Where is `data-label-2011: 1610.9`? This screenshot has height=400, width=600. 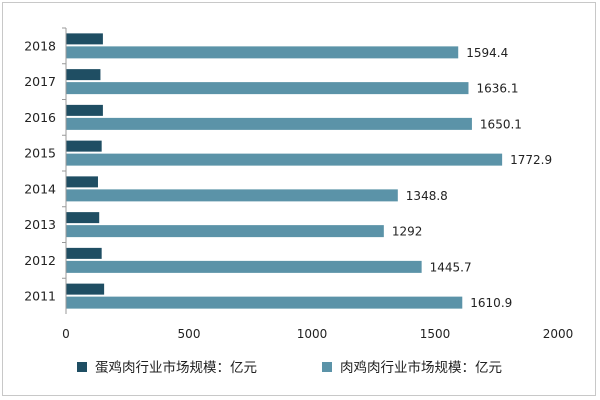 data-label-2011: 1610.9 is located at coordinates (491, 303).